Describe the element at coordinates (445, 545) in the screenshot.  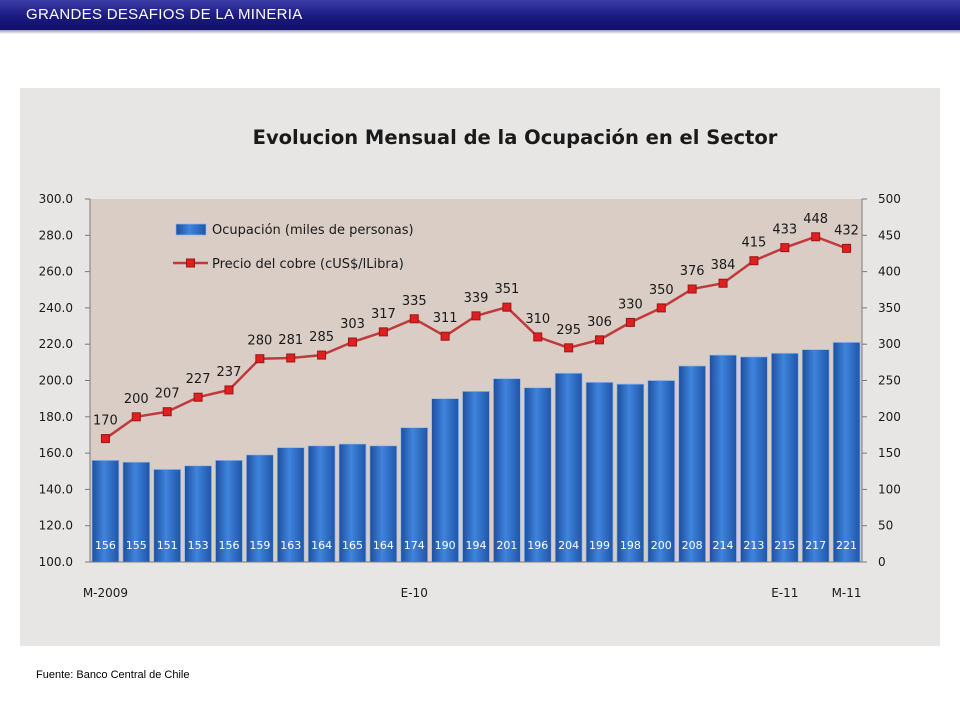
I see `bar-data-label: 190` at that location.